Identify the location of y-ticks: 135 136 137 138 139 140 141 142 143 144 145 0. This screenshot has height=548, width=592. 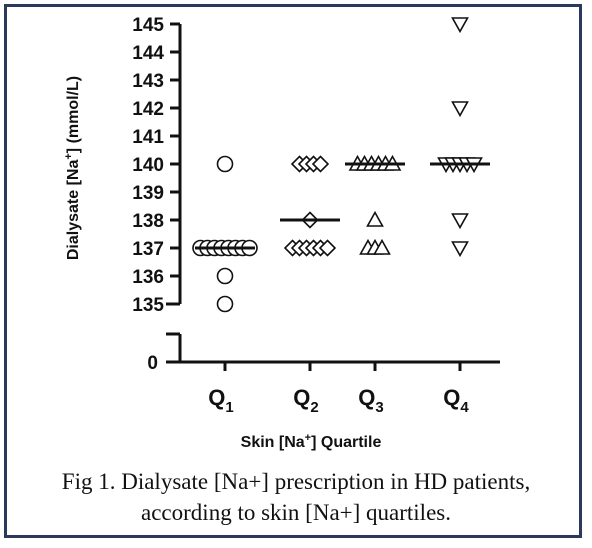
(156, 194).